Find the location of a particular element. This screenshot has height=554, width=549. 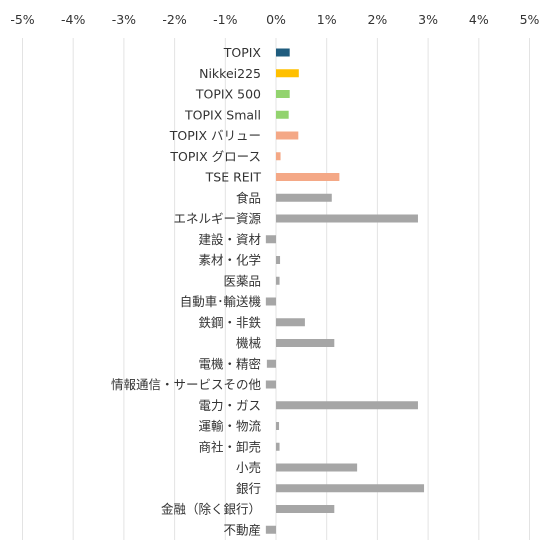

x-tick-label: -5% is located at coordinates (22, 19).